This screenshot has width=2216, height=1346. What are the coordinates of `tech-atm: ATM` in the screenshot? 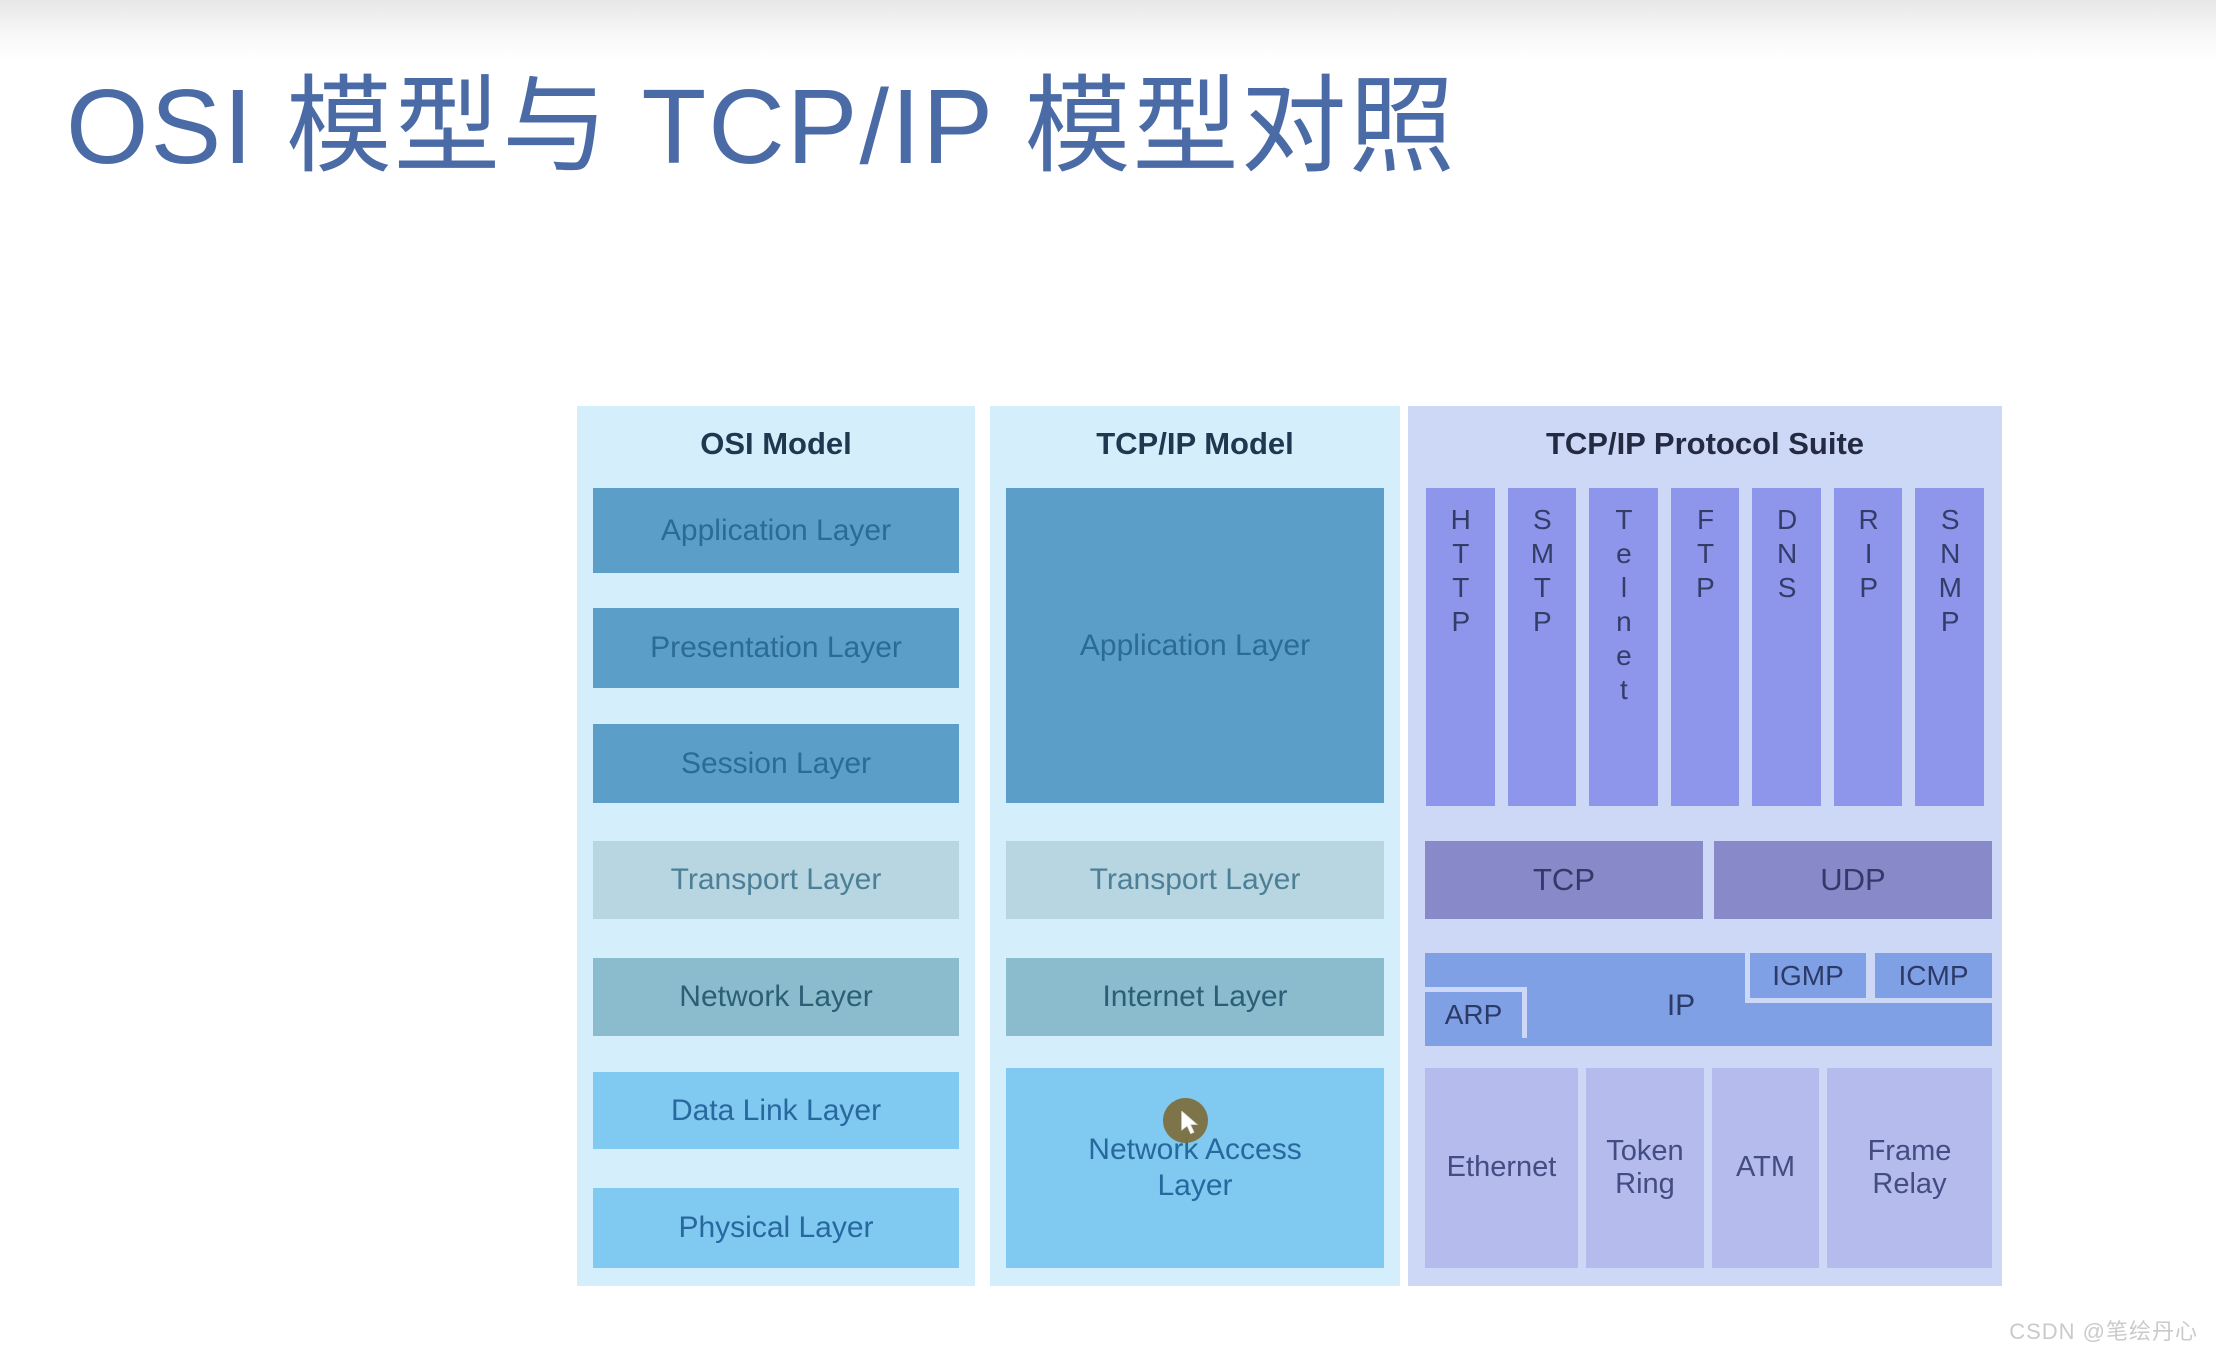 It's located at (1765, 1168).